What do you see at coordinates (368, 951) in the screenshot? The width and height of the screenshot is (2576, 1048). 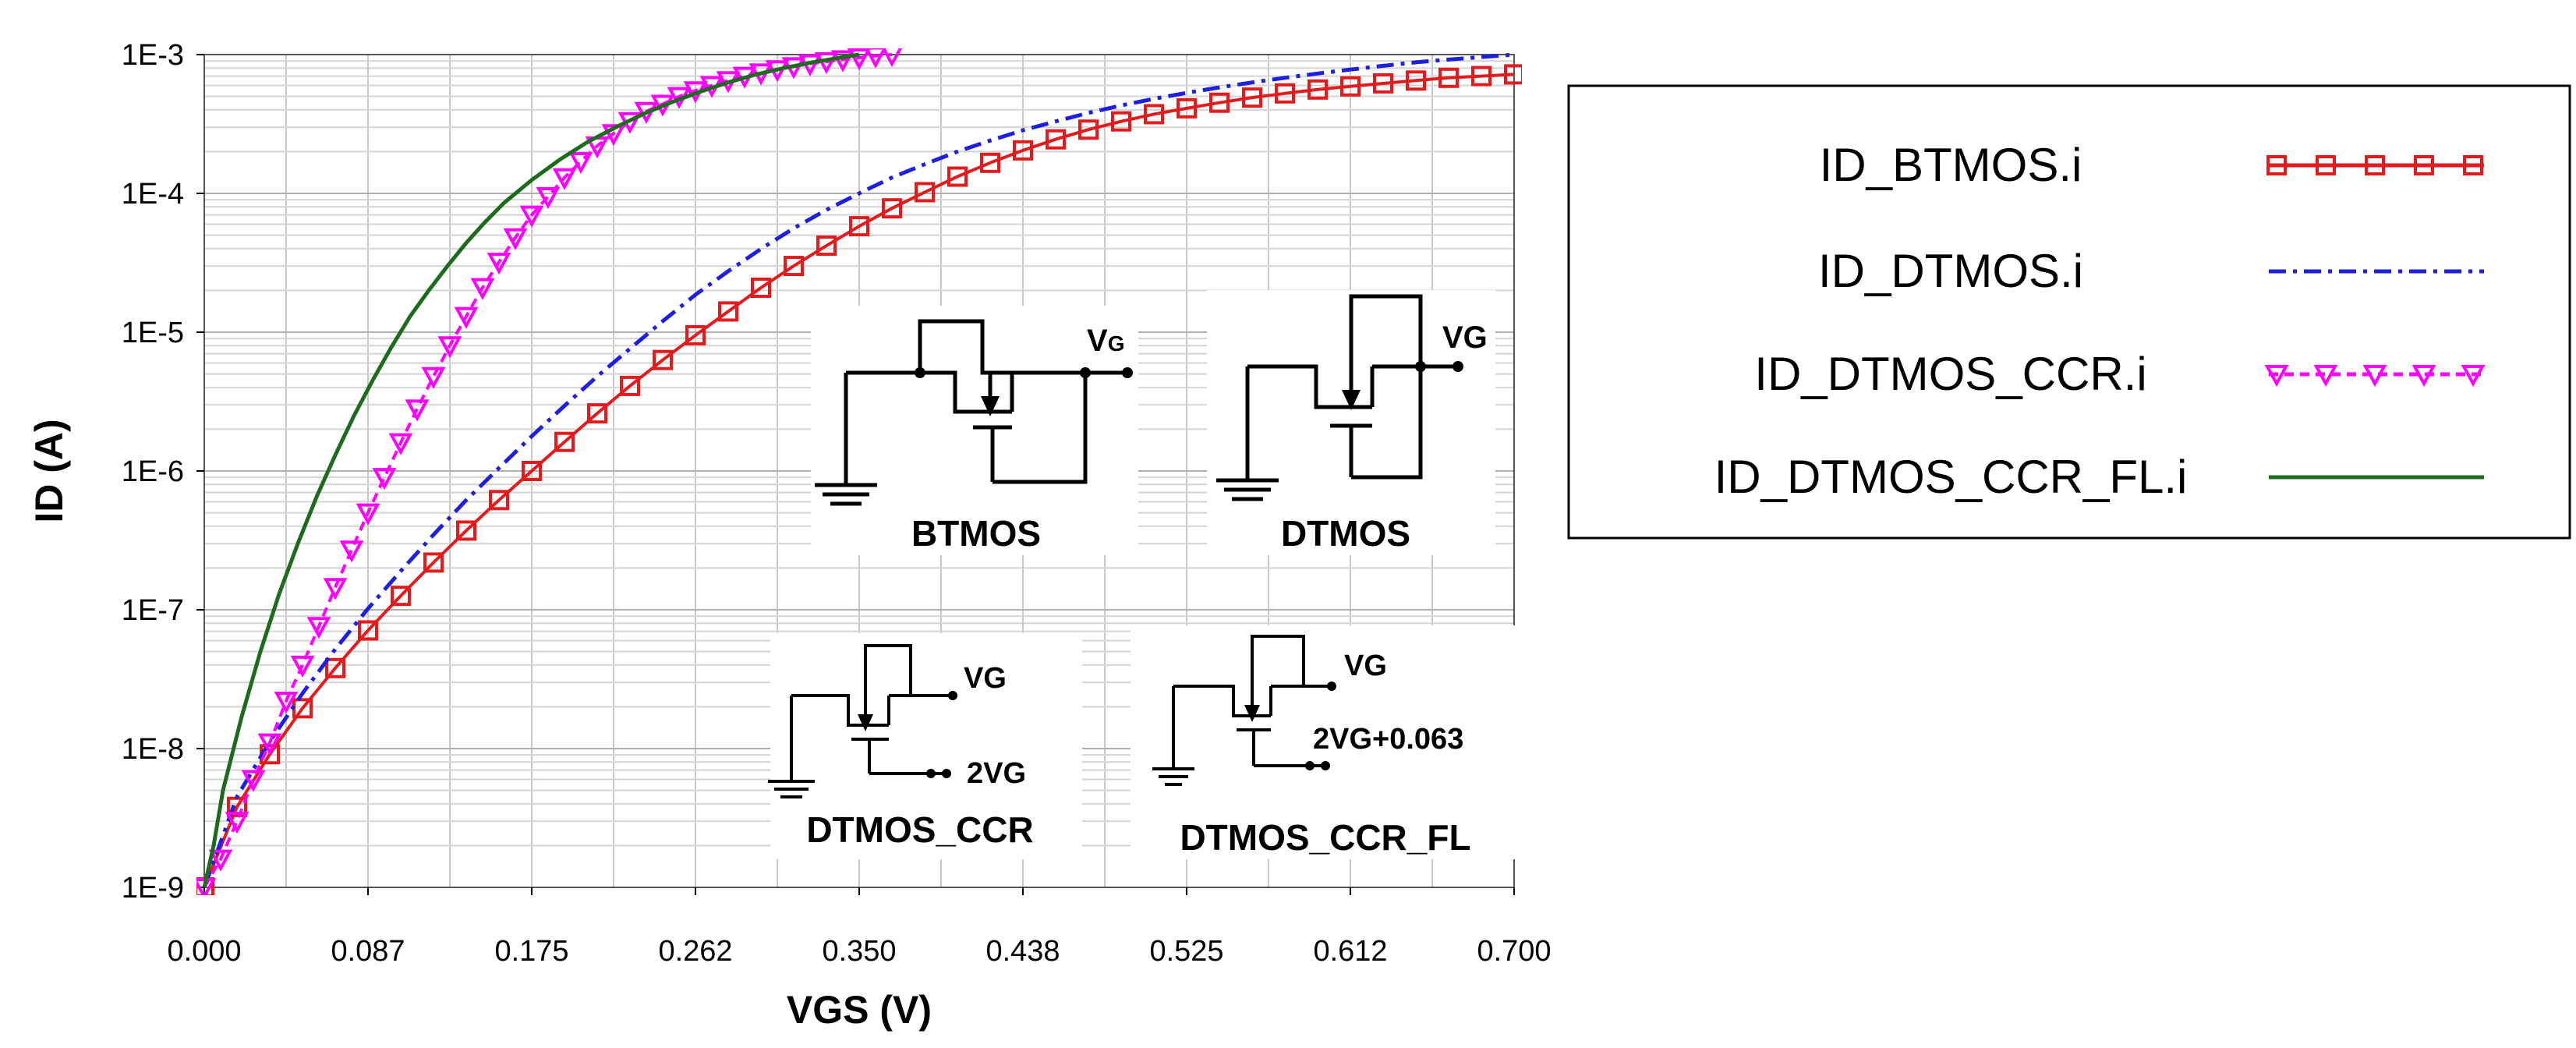 I see `x-tick-label: 0.087` at bounding box center [368, 951].